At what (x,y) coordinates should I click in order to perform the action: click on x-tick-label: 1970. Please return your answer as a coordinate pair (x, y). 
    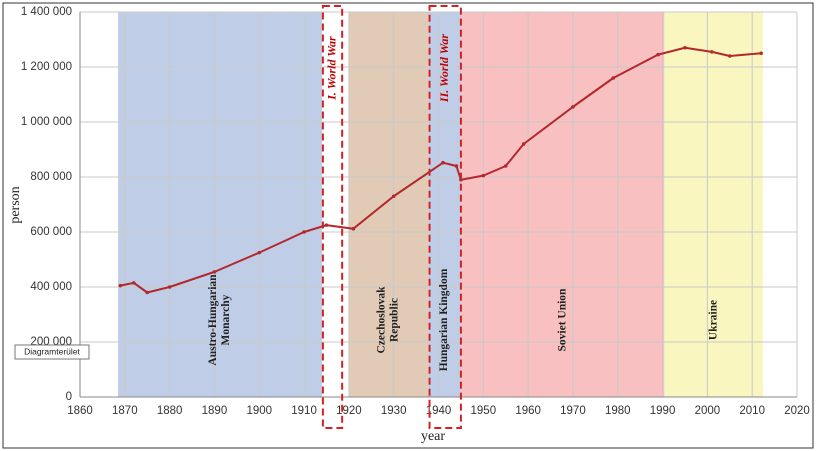
    Looking at the image, I should click on (573, 411).